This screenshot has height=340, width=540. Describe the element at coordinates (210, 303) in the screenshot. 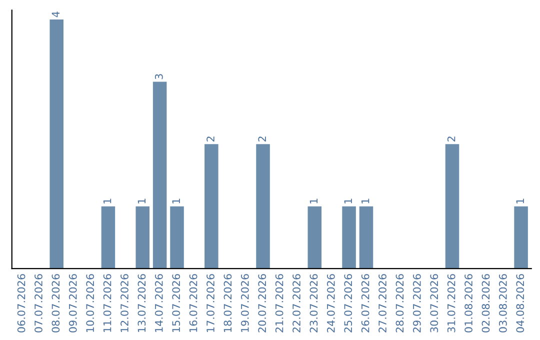

I see `x-tick-label: 17.07.2026` at that location.